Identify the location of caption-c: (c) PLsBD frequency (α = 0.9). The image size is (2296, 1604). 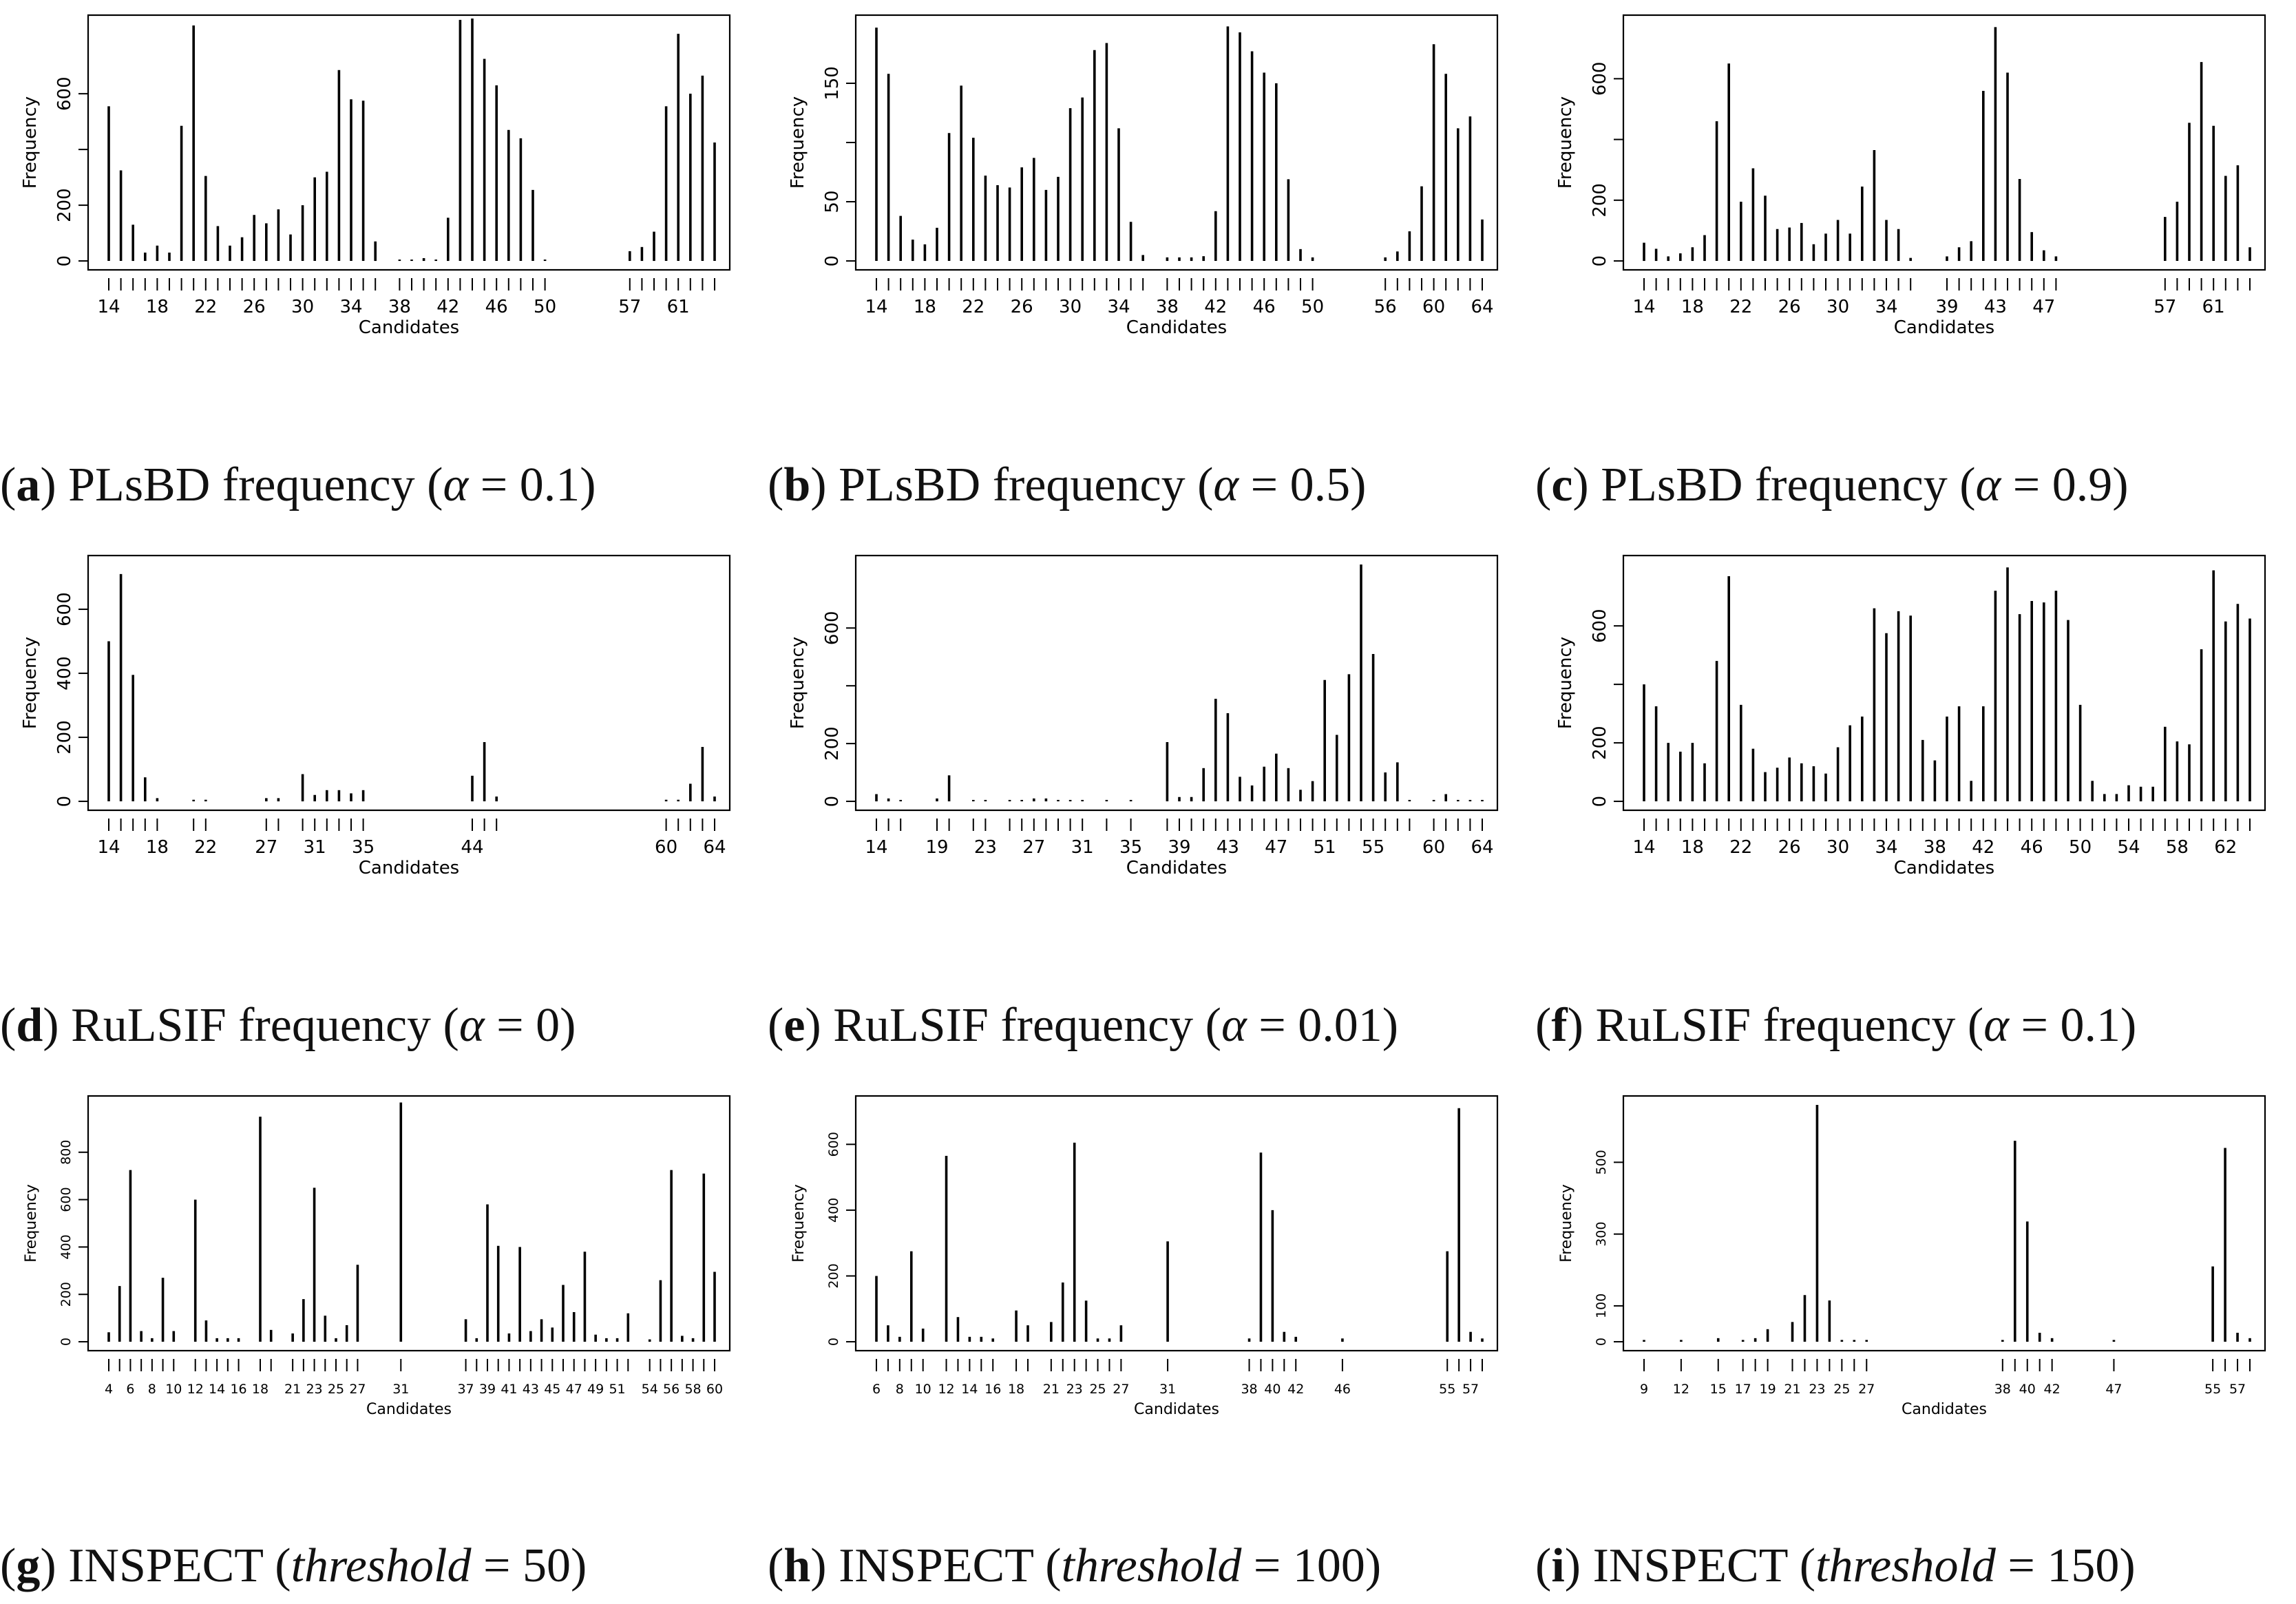
(1832, 484).